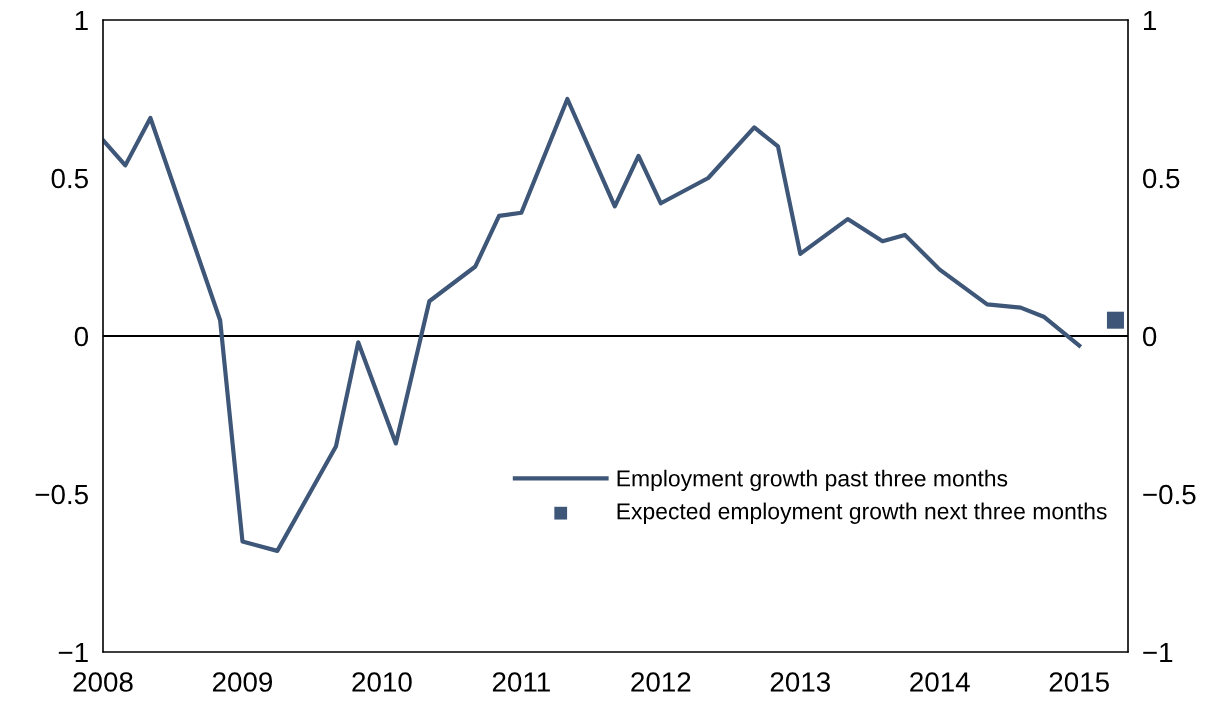 This screenshot has width=1228, height=712. What do you see at coordinates (382, 682) in the screenshot?
I see `x-tick-label: 2010` at bounding box center [382, 682].